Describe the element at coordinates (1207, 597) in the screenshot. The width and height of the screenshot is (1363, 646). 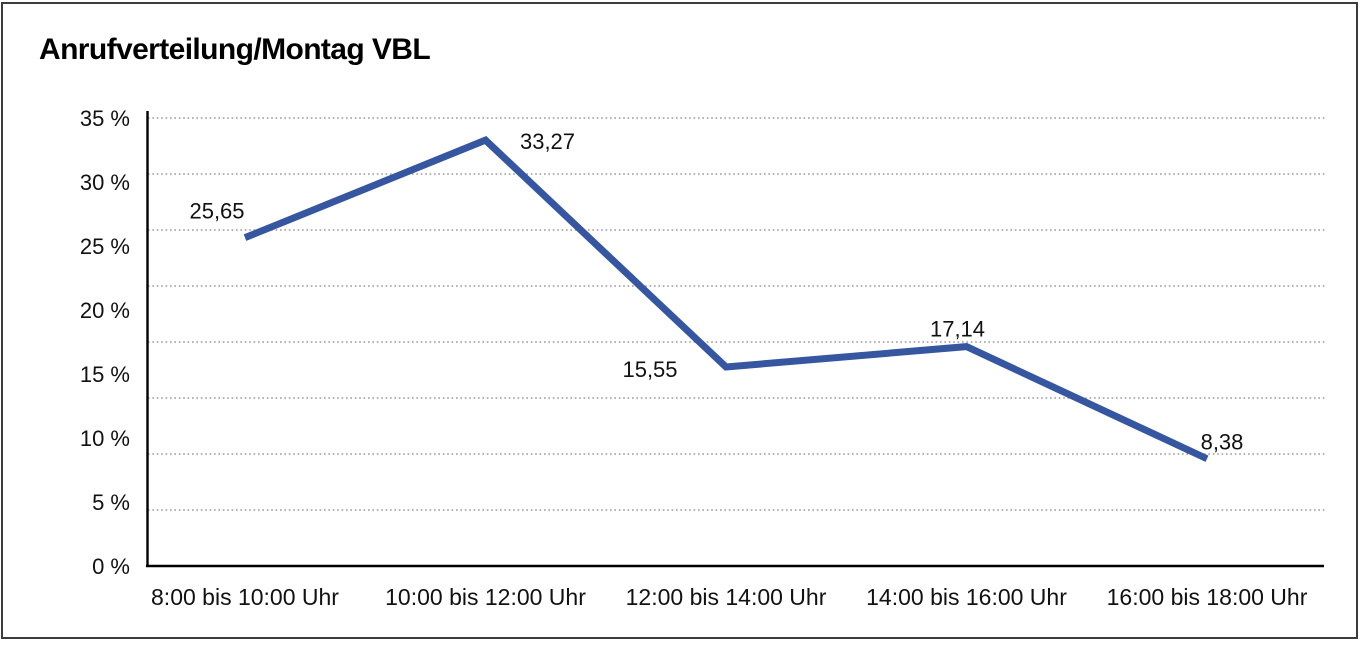
I see `x-axis-category-label: 16:00 bis 18:00 Uhr` at that location.